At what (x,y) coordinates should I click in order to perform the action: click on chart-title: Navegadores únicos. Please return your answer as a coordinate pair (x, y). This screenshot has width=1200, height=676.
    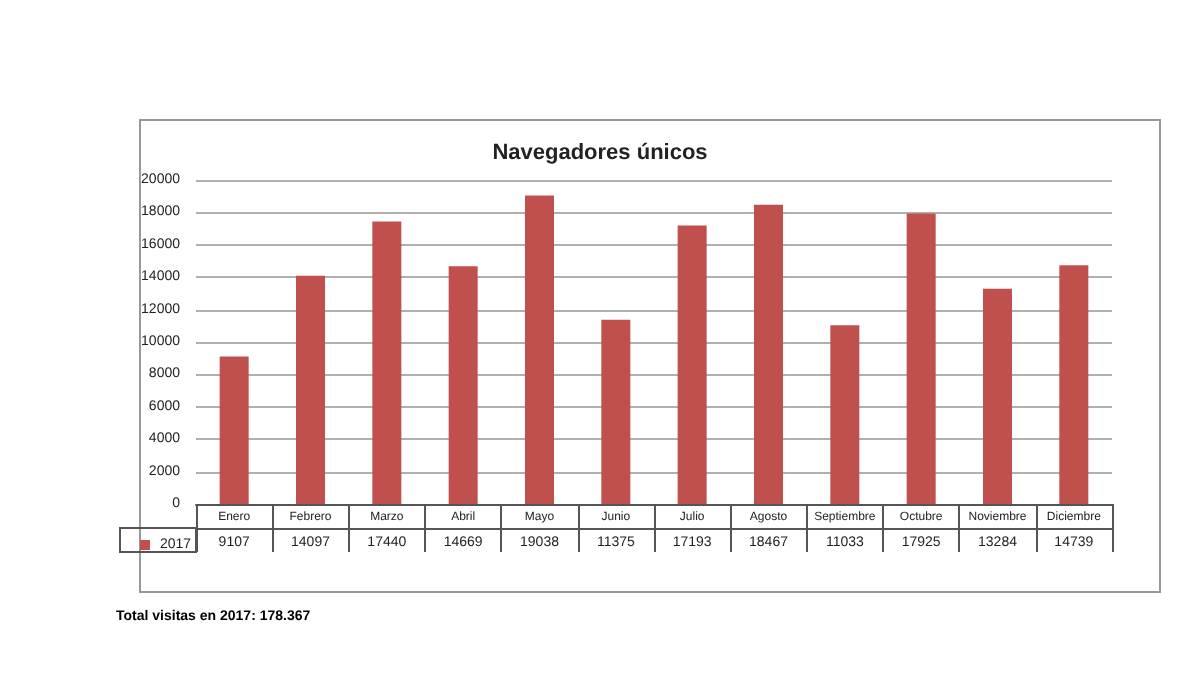
    Looking at the image, I should click on (600, 153).